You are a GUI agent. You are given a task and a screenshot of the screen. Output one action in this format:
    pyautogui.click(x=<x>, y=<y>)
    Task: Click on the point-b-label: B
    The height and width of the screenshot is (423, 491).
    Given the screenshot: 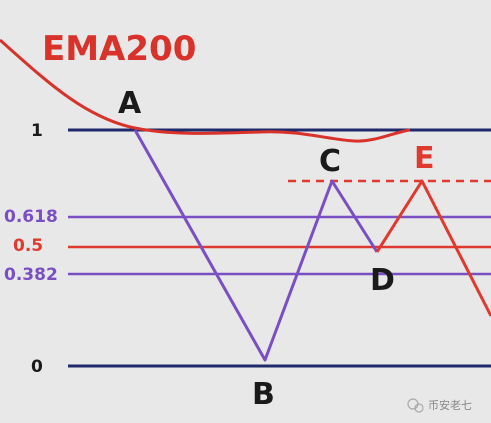 What is the action you would take?
    pyautogui.click(x=263, y=394)
    